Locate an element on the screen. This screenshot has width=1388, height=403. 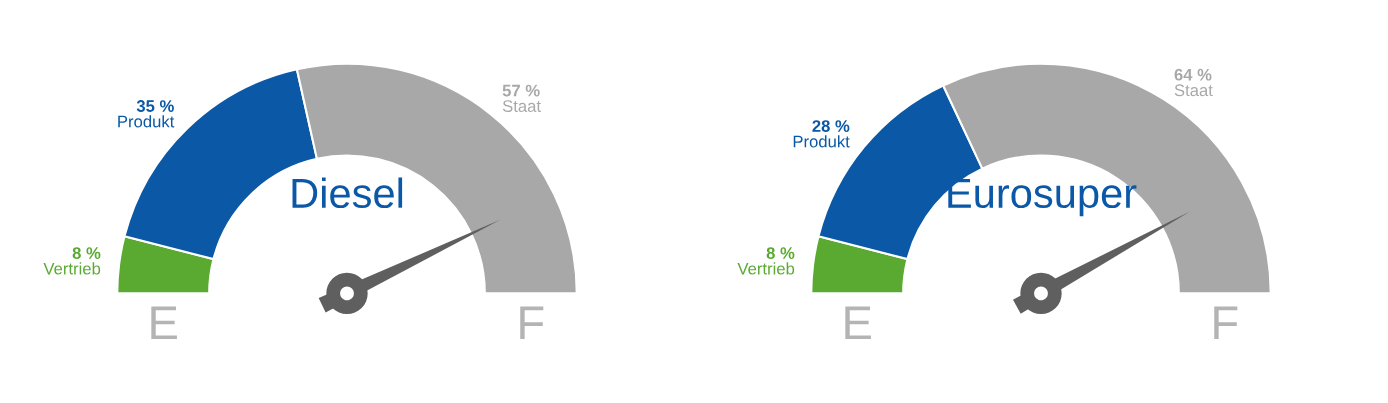
text: Eurosuper is located at coordinates (1042, 198).